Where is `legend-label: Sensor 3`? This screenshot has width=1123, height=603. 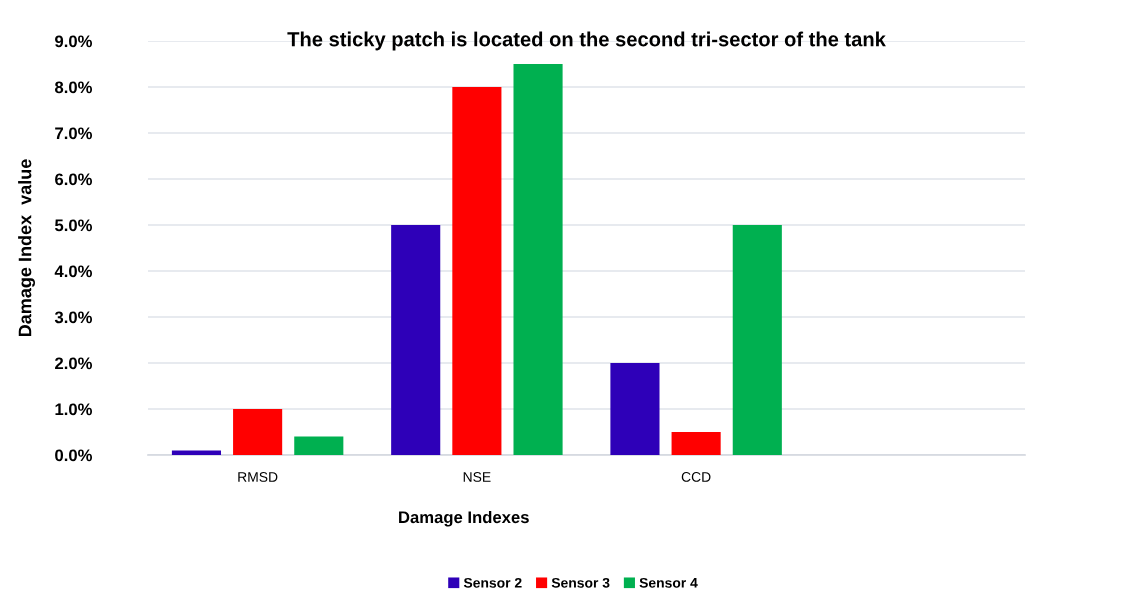
legend-label: Sensor 3 is located at coordinates (580, 582).